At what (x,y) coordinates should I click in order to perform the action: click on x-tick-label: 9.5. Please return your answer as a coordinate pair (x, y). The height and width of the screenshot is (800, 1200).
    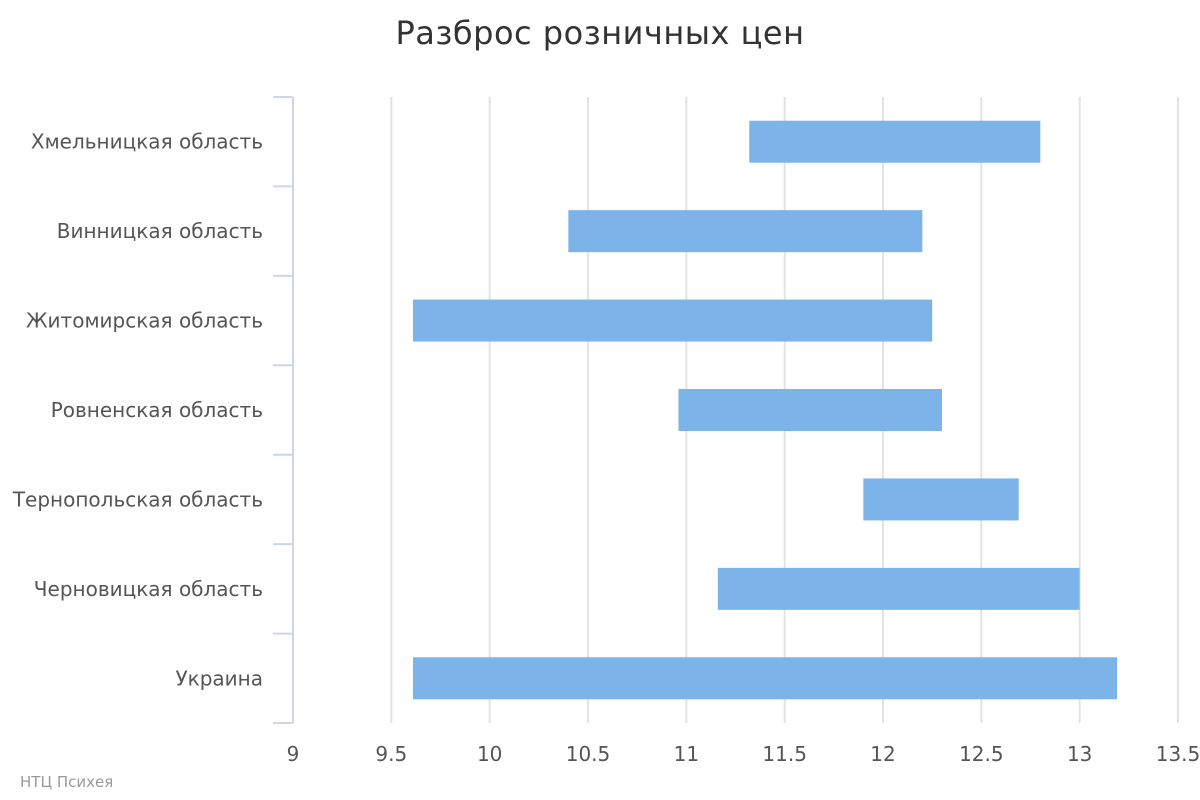
    Looking at the image, I should click on (391, 754).